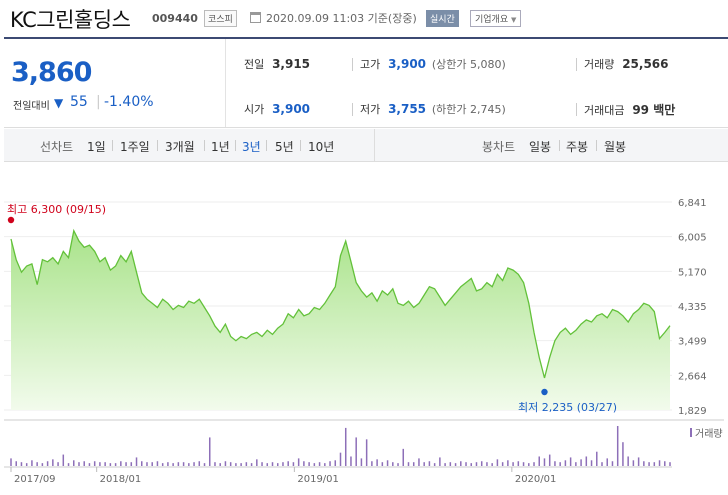 This screenshot has height=495, width=728. What do you see at coordinates (540, 147) in the screenshot?
I see `candle-daily: 일봉` at bounding box center [540, 147].